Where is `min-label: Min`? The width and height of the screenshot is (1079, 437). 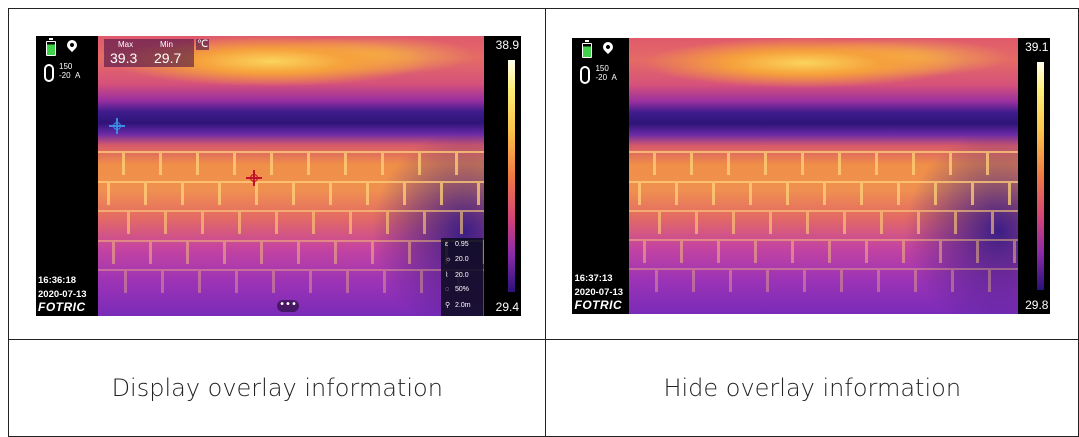
min-label: Min is located at coordinates (166, 44).